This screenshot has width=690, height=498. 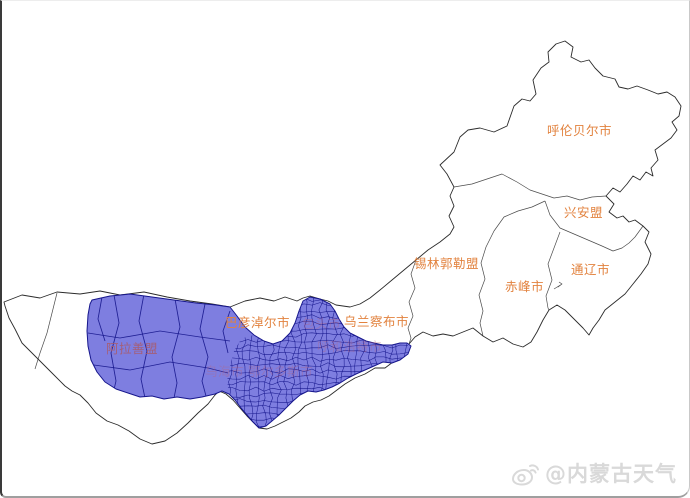 I want to click on river-mark, so click(x=558, y=285).